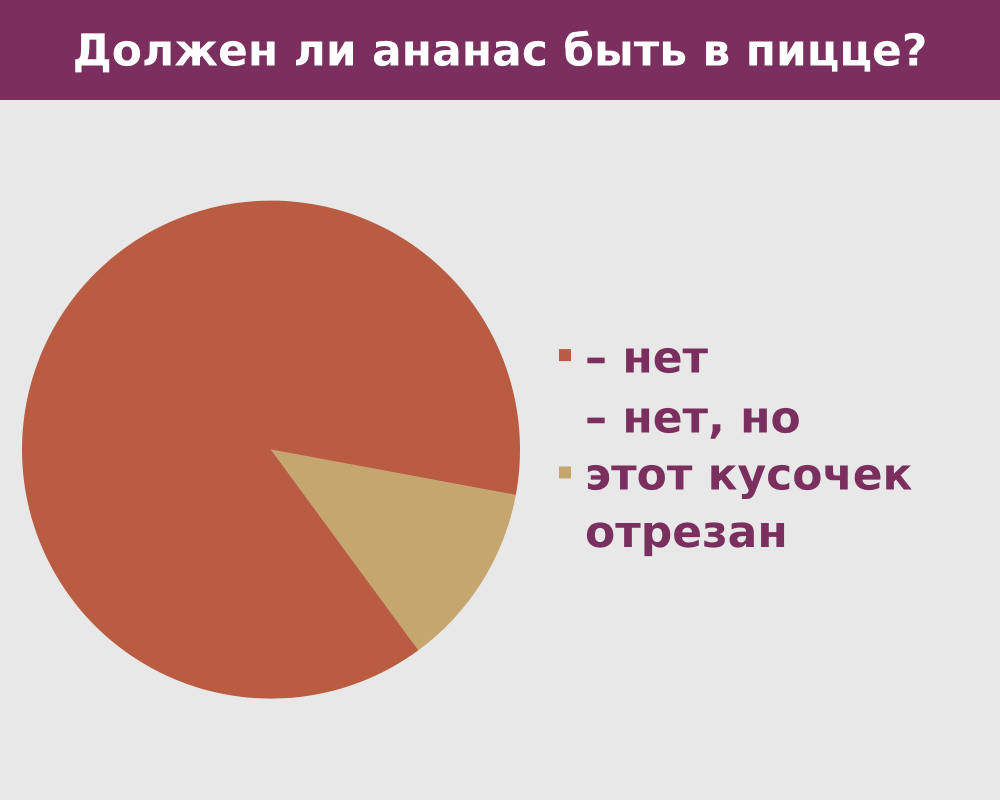 This screenshot has width=1000, height=800. What do you see at coordinates (393, 550) in the screenshot?
I see `pie-slice` at bounding box center [393, 550].